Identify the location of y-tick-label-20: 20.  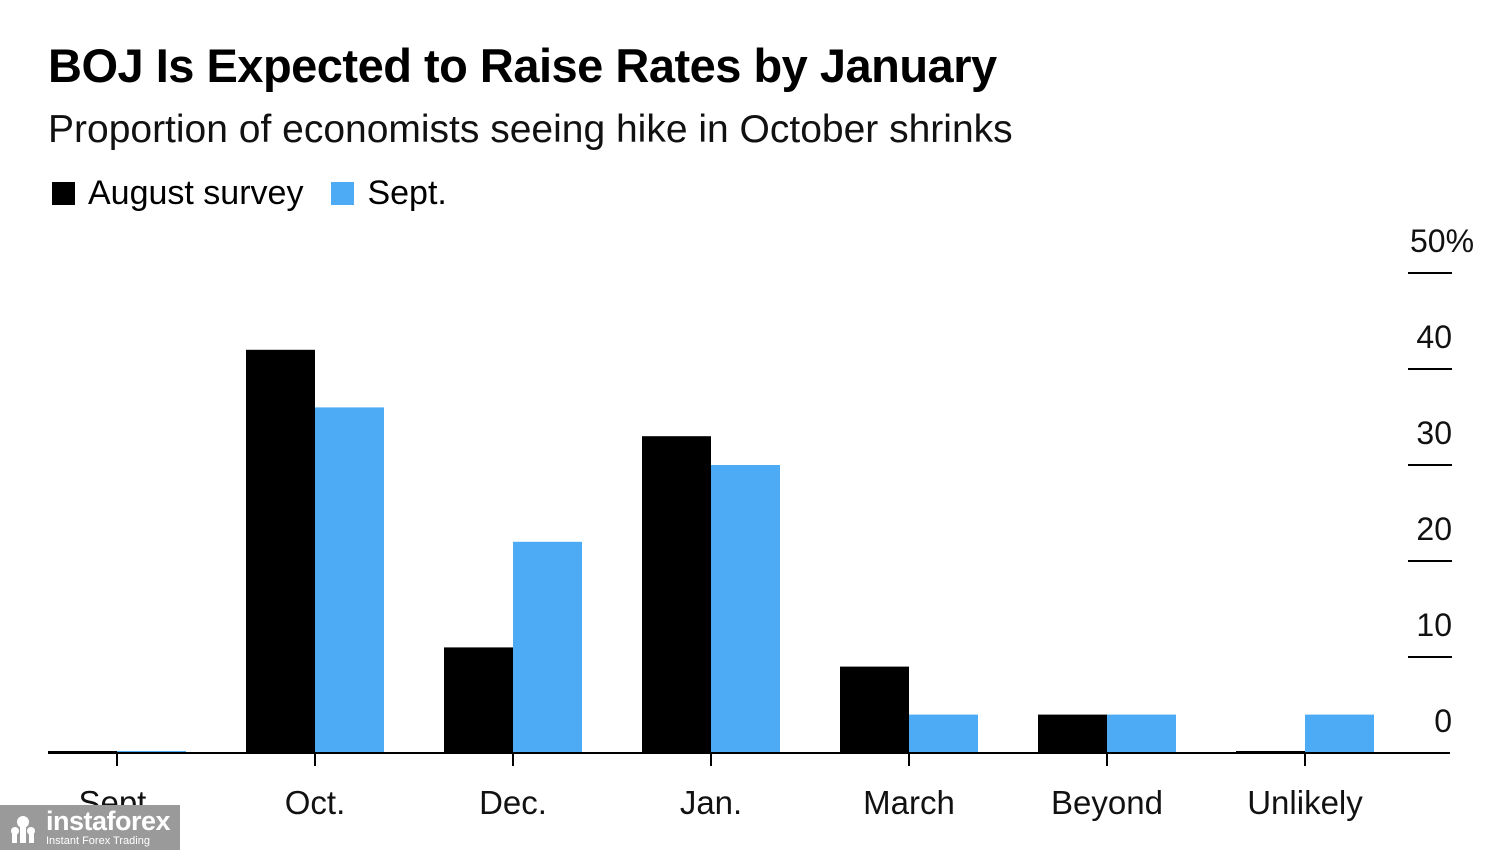
(1434, 529).